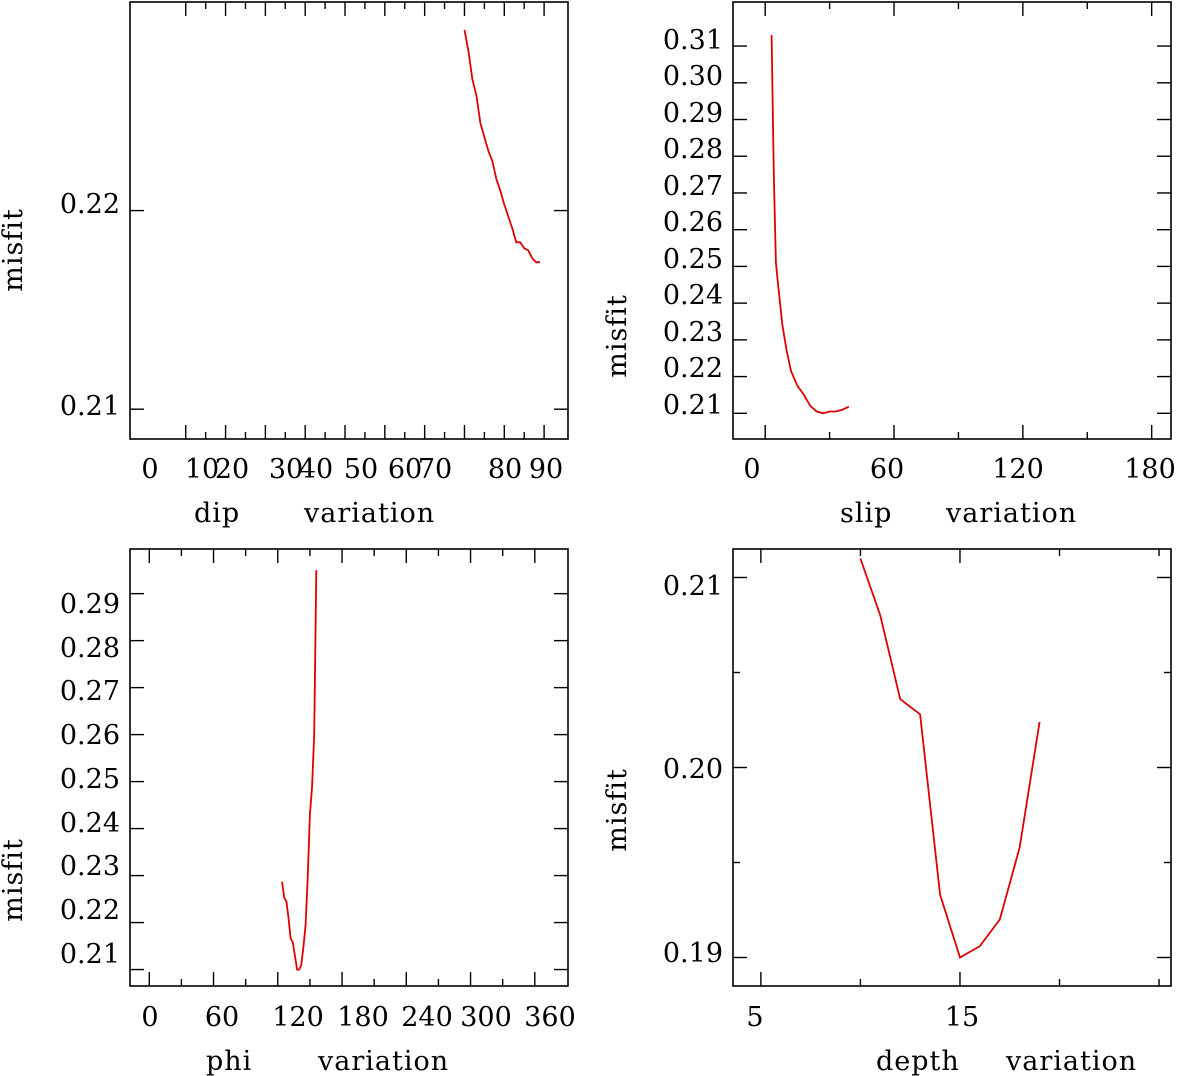 Image resolution: width=1183 pixels, height=1076 pixels. What do you see at coordinates (754, 1017) in the screenshot?
I see `depth-xtick-label: 5` at bounding box center [754, 1017].